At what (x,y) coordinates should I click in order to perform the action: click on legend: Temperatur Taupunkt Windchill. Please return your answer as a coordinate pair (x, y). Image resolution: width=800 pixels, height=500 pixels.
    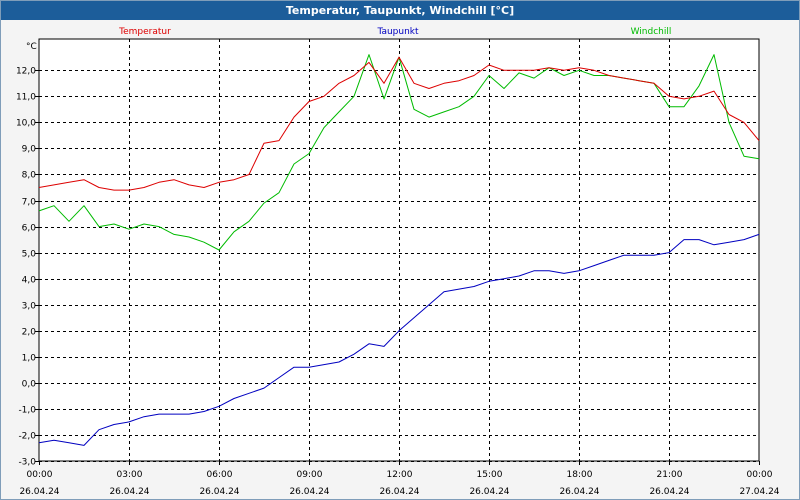
    Looking at the image, I should click on (394, 32).